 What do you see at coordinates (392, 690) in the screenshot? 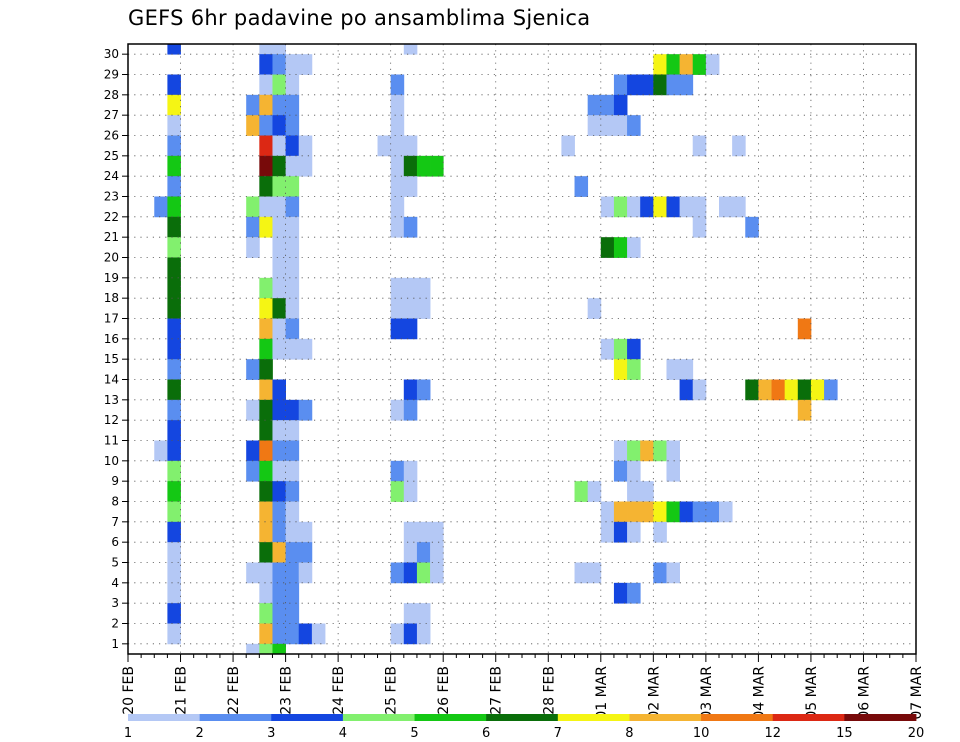
I see `x-tick-label: 25 FEB` at bounding box center [392, 690].